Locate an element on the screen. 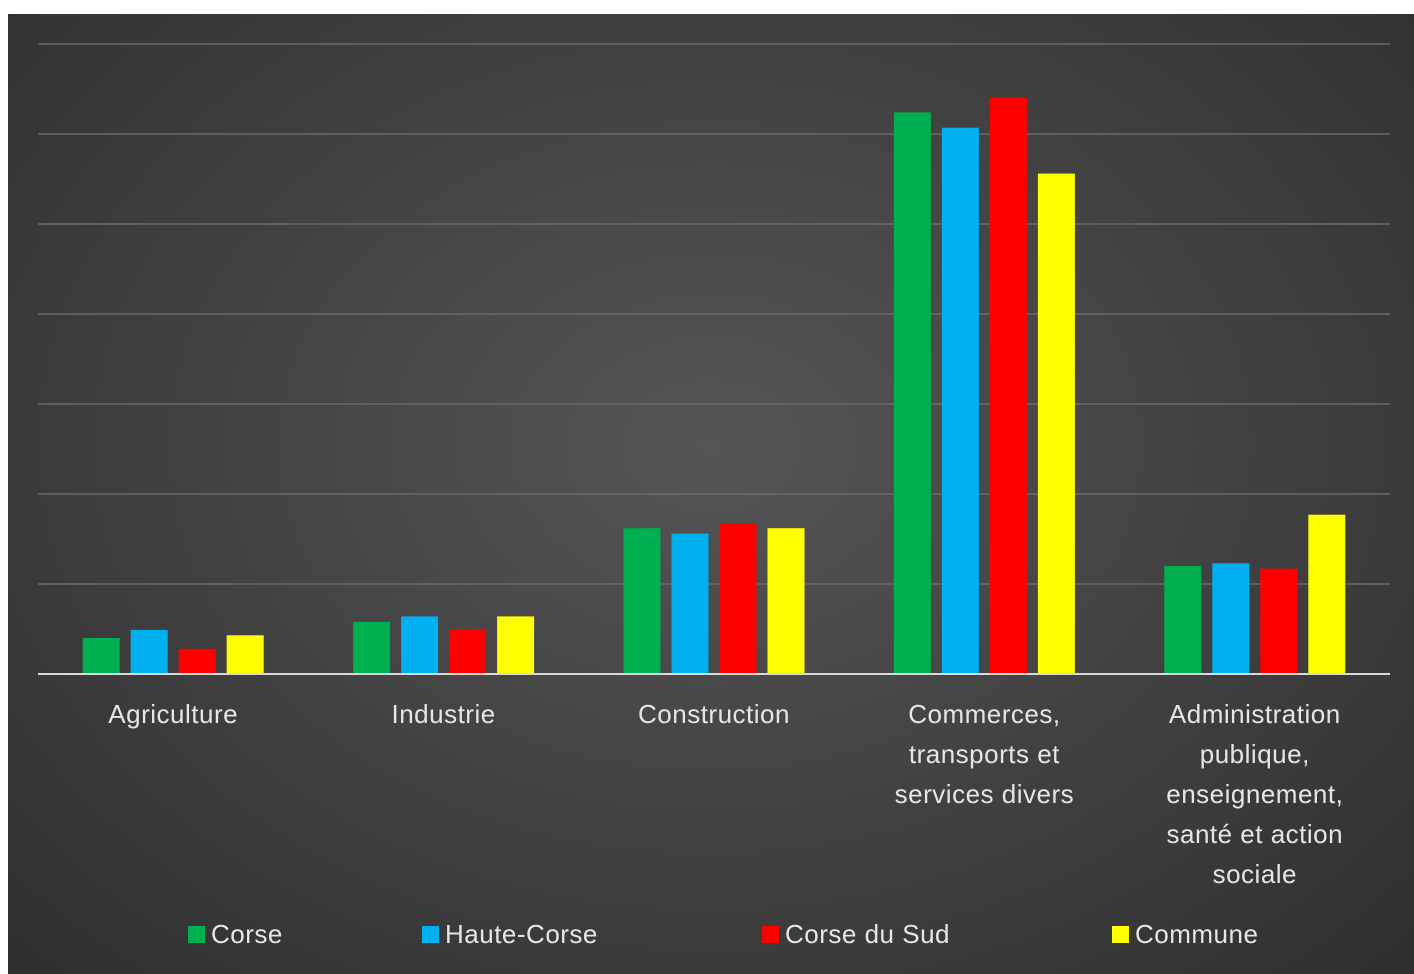 The height and width of the screenshot is (974, 1414). category-label-commerces: Commerces, transports et services divers is located at coordinates (984, 754).